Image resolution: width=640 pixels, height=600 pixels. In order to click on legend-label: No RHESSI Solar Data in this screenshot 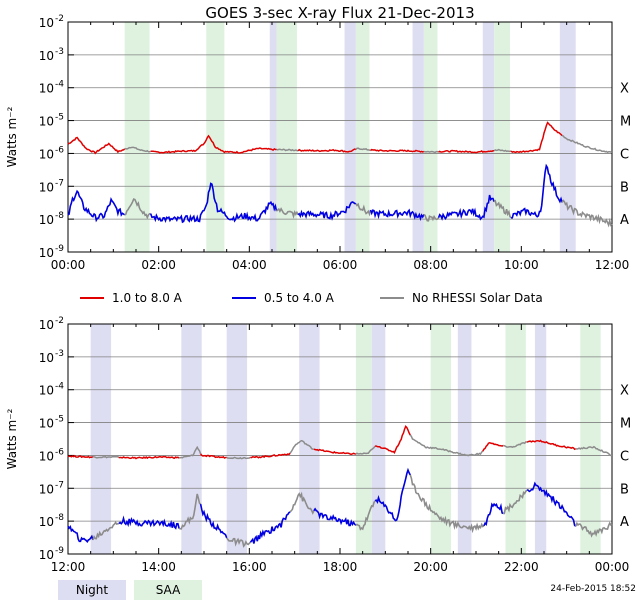, I will do `click(477, 298)`.